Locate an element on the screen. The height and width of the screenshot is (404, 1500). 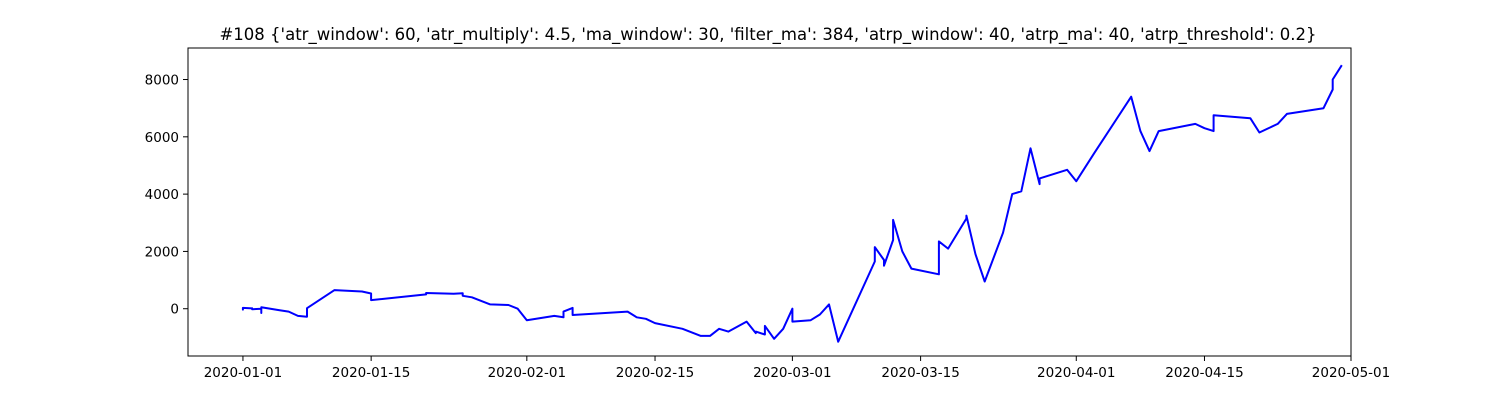
x-tick-label: 2020-01-15 is located at coordinates (371, 373).